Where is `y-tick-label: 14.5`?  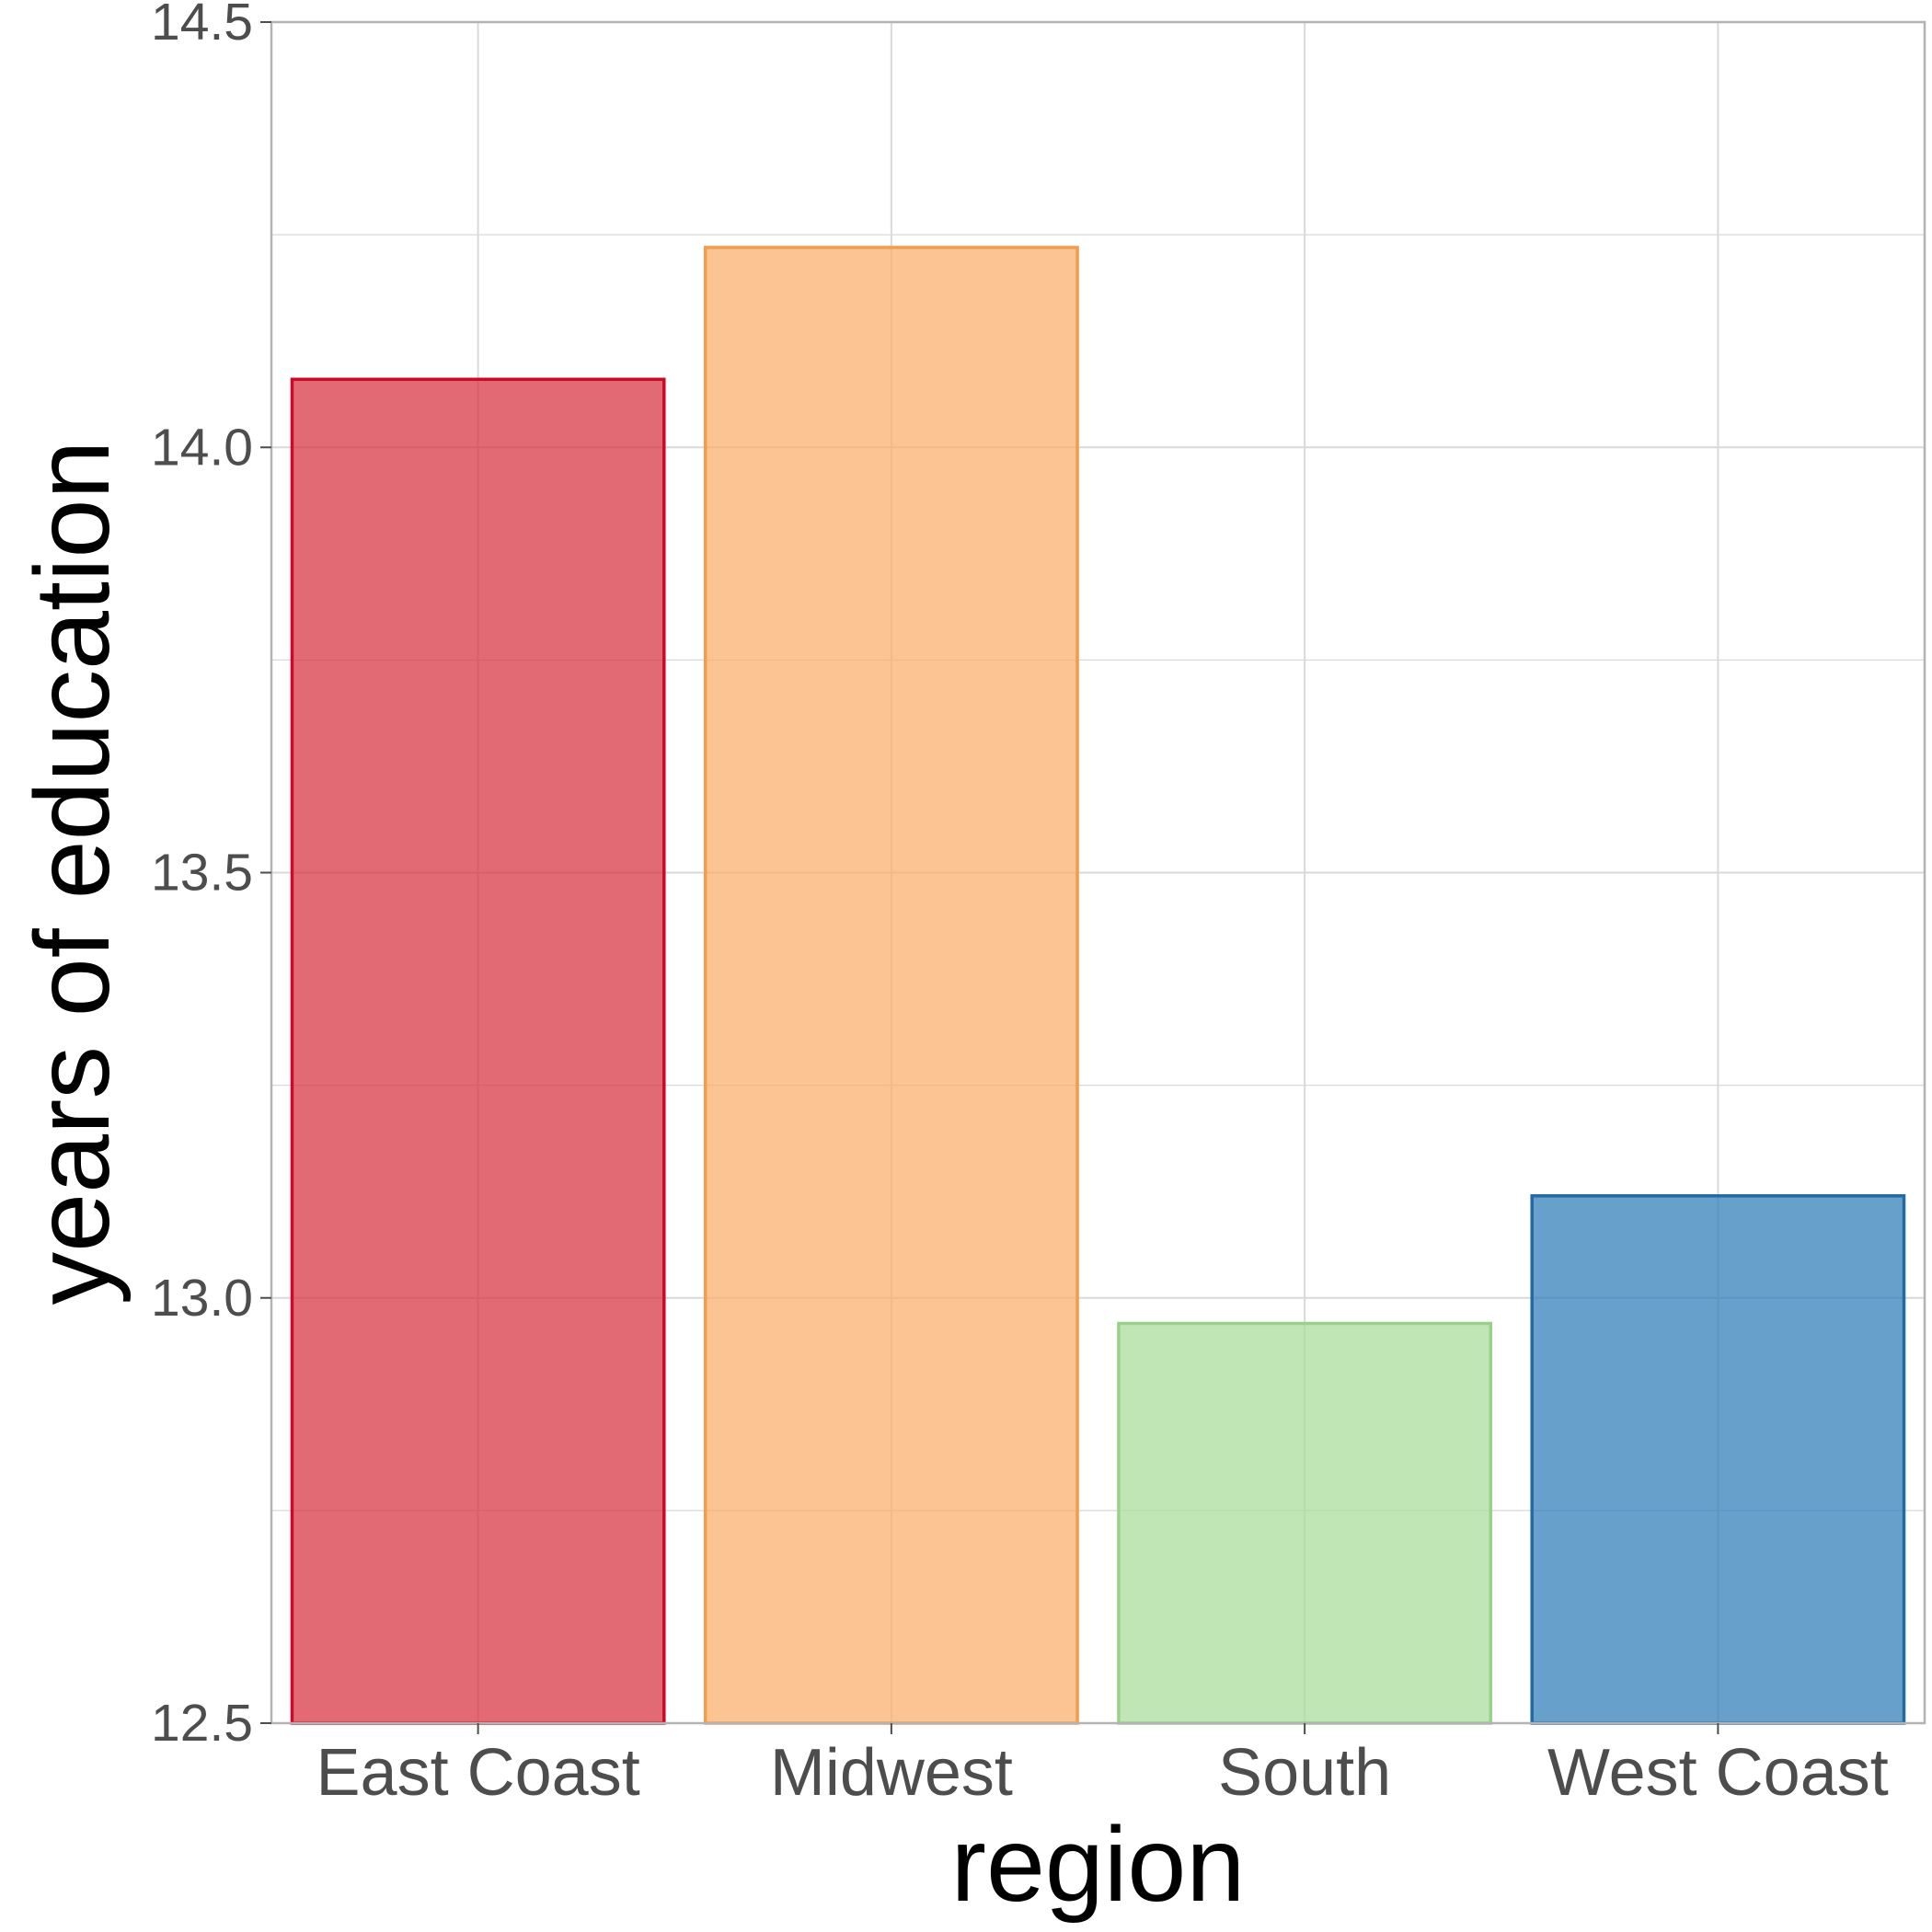 y-tick-label: 14.5 is located at coordinates (202, 26).